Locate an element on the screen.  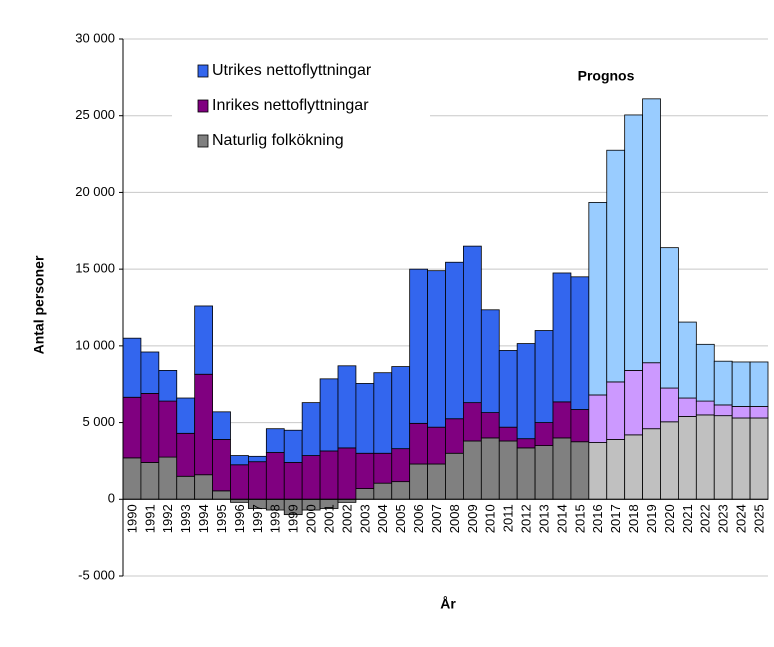
legend-box is located at coordinates (301, 109).